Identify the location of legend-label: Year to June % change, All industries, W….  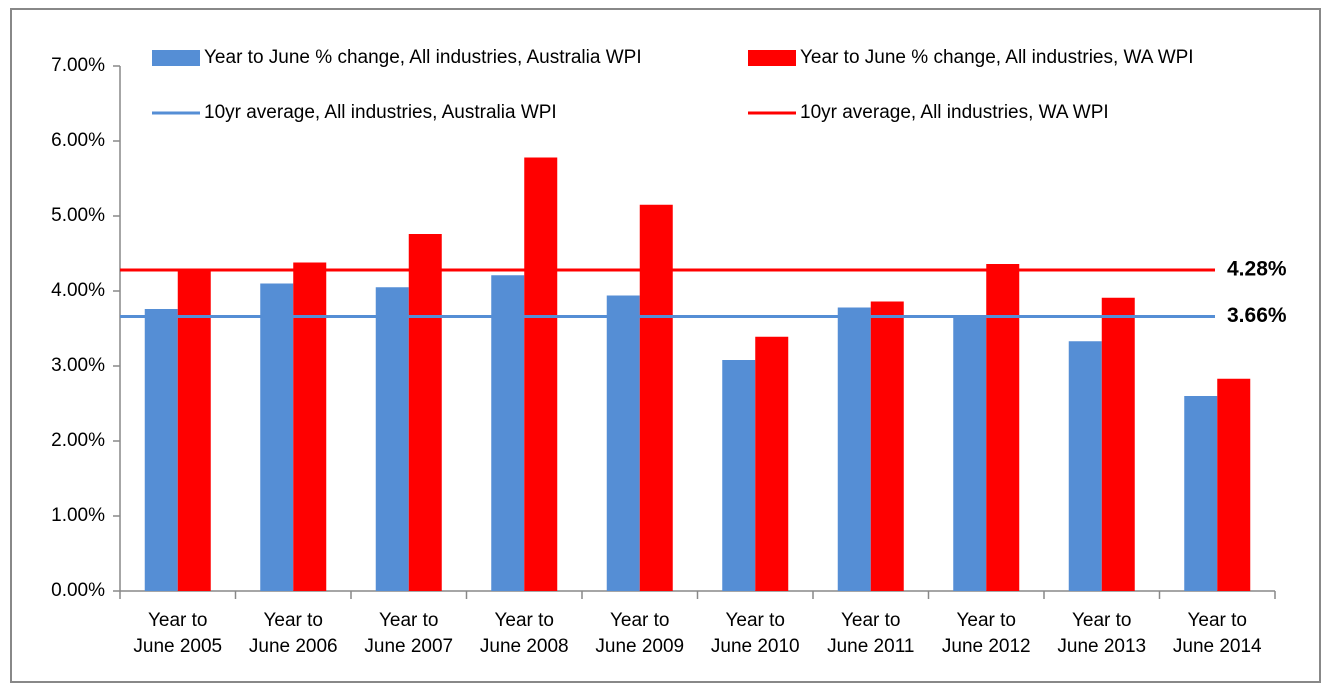
(997, 57).